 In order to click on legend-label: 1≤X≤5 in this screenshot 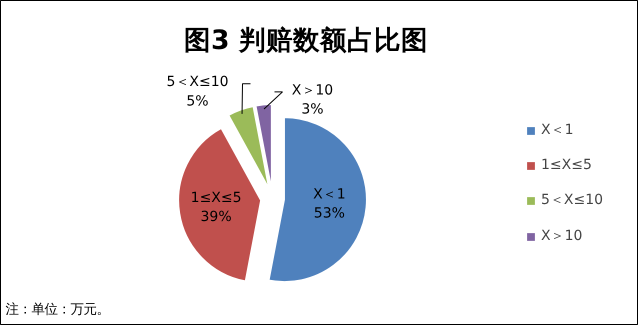, I will do `click(566, 165)`.